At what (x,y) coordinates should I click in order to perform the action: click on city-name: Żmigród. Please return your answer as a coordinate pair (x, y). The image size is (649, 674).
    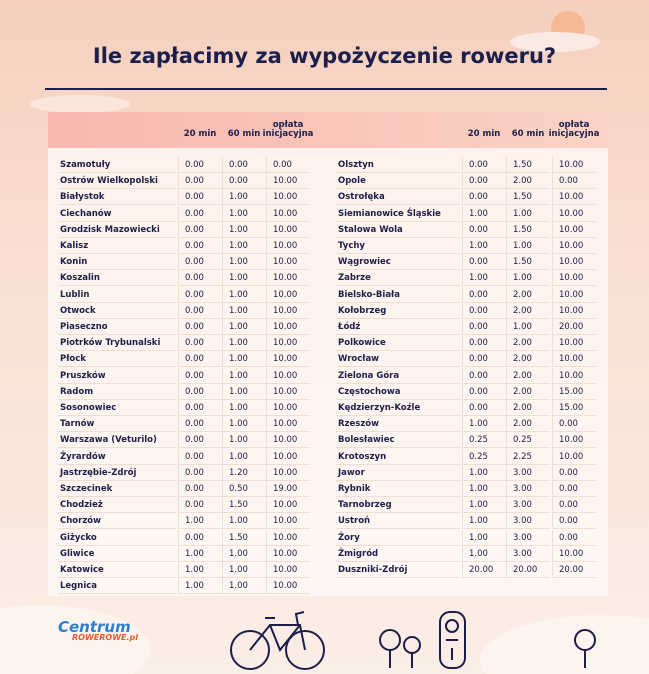
    Looking at the image, I should click on (398, 554).